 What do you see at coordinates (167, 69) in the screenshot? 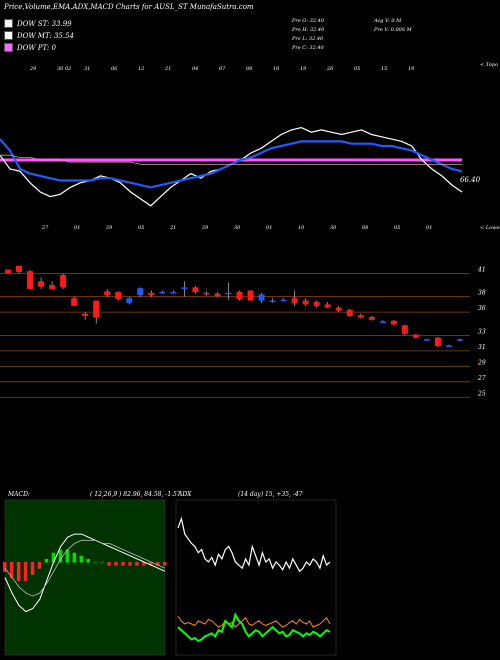
I see `top-tick-label: 21` at bounding box center [167, 69].